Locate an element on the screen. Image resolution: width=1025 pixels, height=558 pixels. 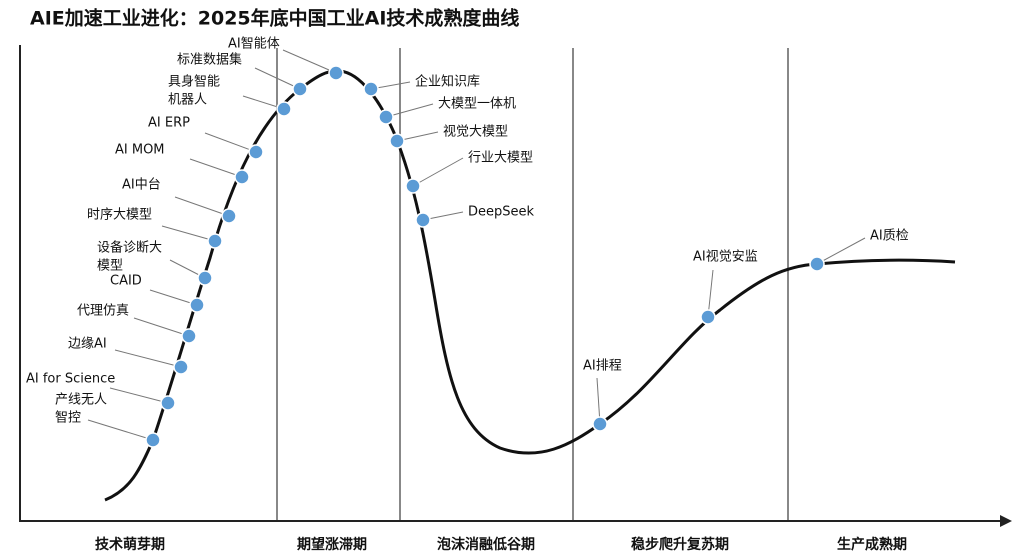
axis-arrow is located at coordinates (1006, 521).